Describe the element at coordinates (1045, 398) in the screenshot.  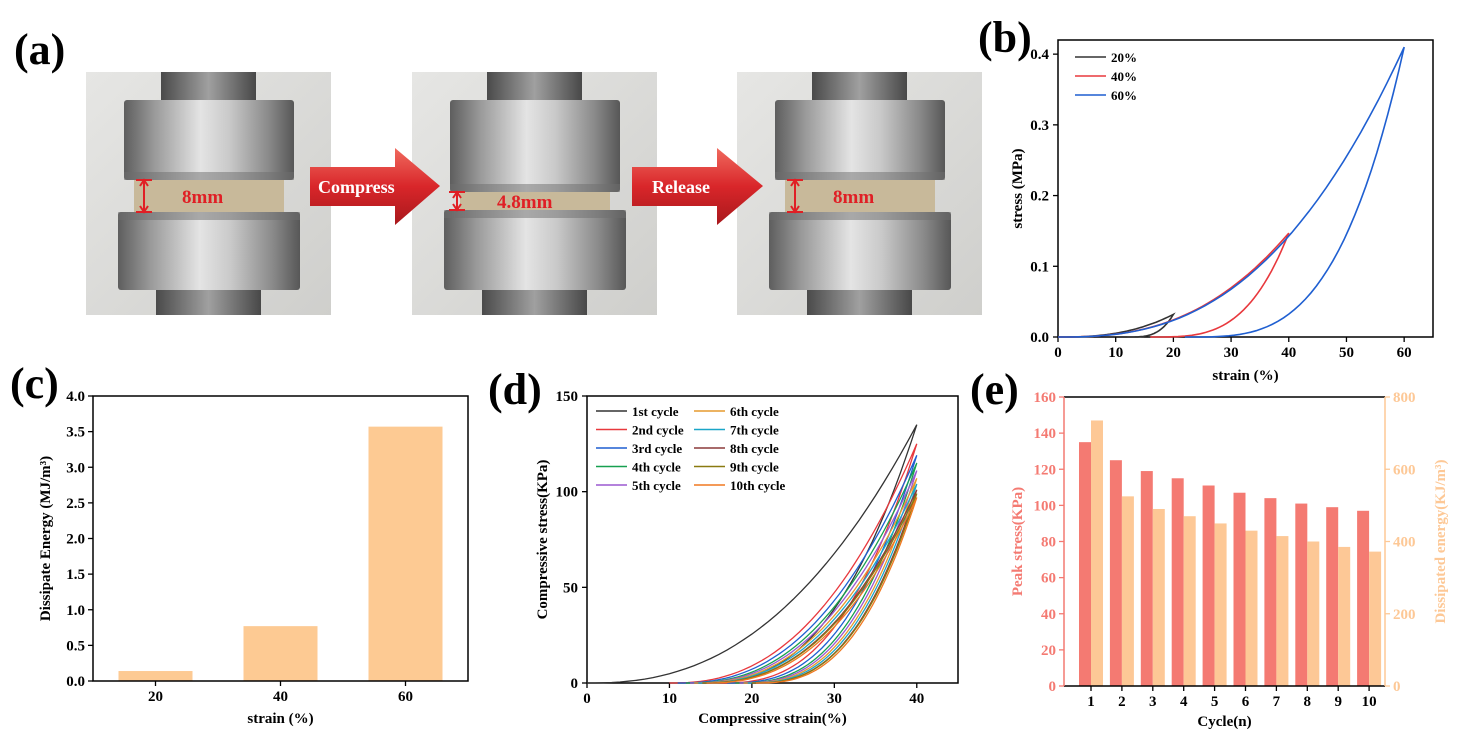
I see `y-tick-label-left: 160` at that location.